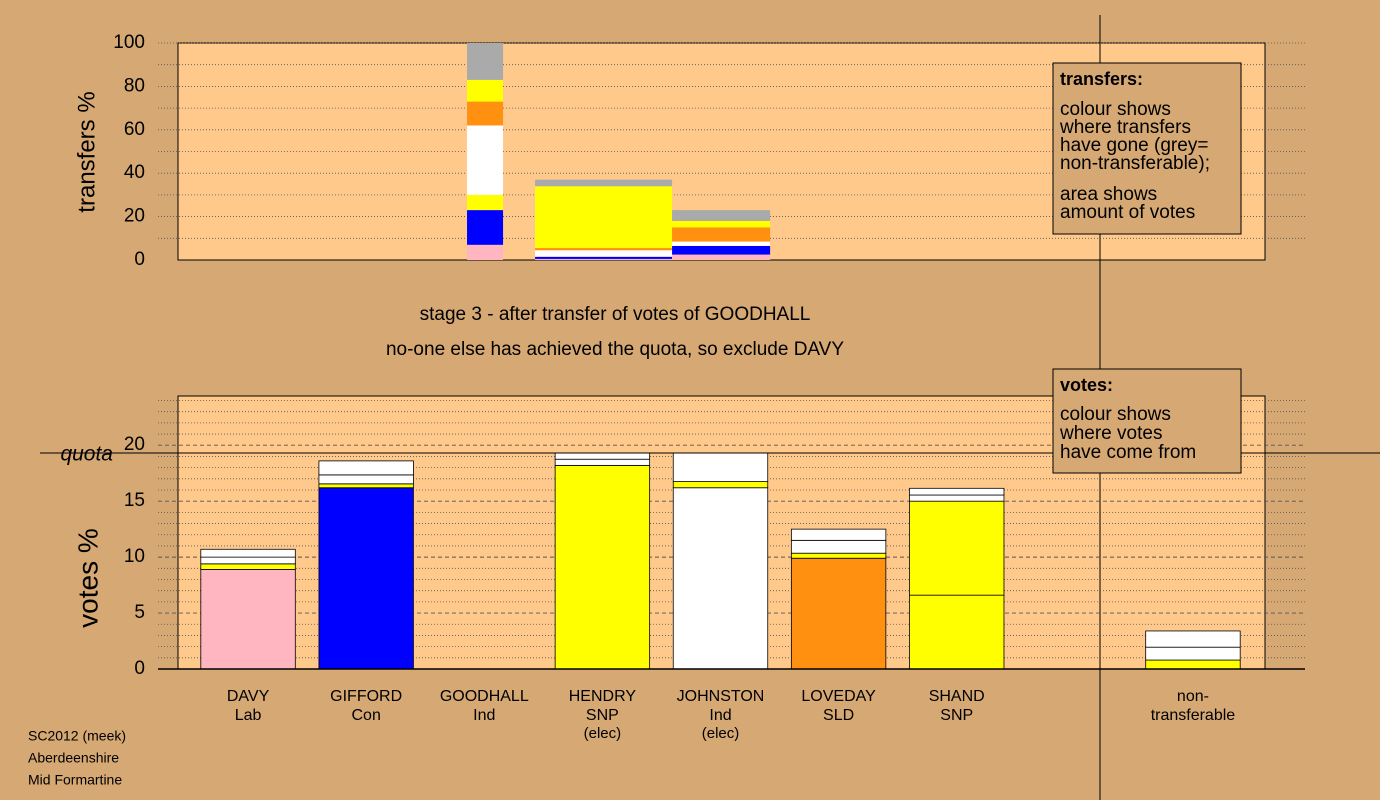 The image size is (1380, 800). What do you see at coordinates (957, 696) in the screenshot?
I see `x-tick-label: SHAND` at bounding box center [957, 696].